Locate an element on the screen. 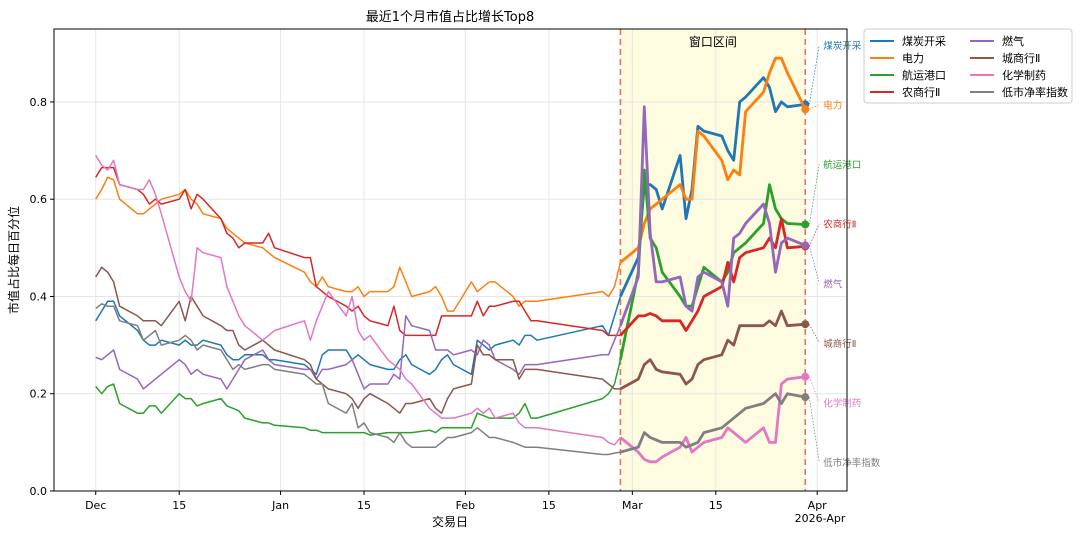 This screenshot has width=1080, height=540. series-end-label: 煤炭开采 is located at coordinates (842, 46).